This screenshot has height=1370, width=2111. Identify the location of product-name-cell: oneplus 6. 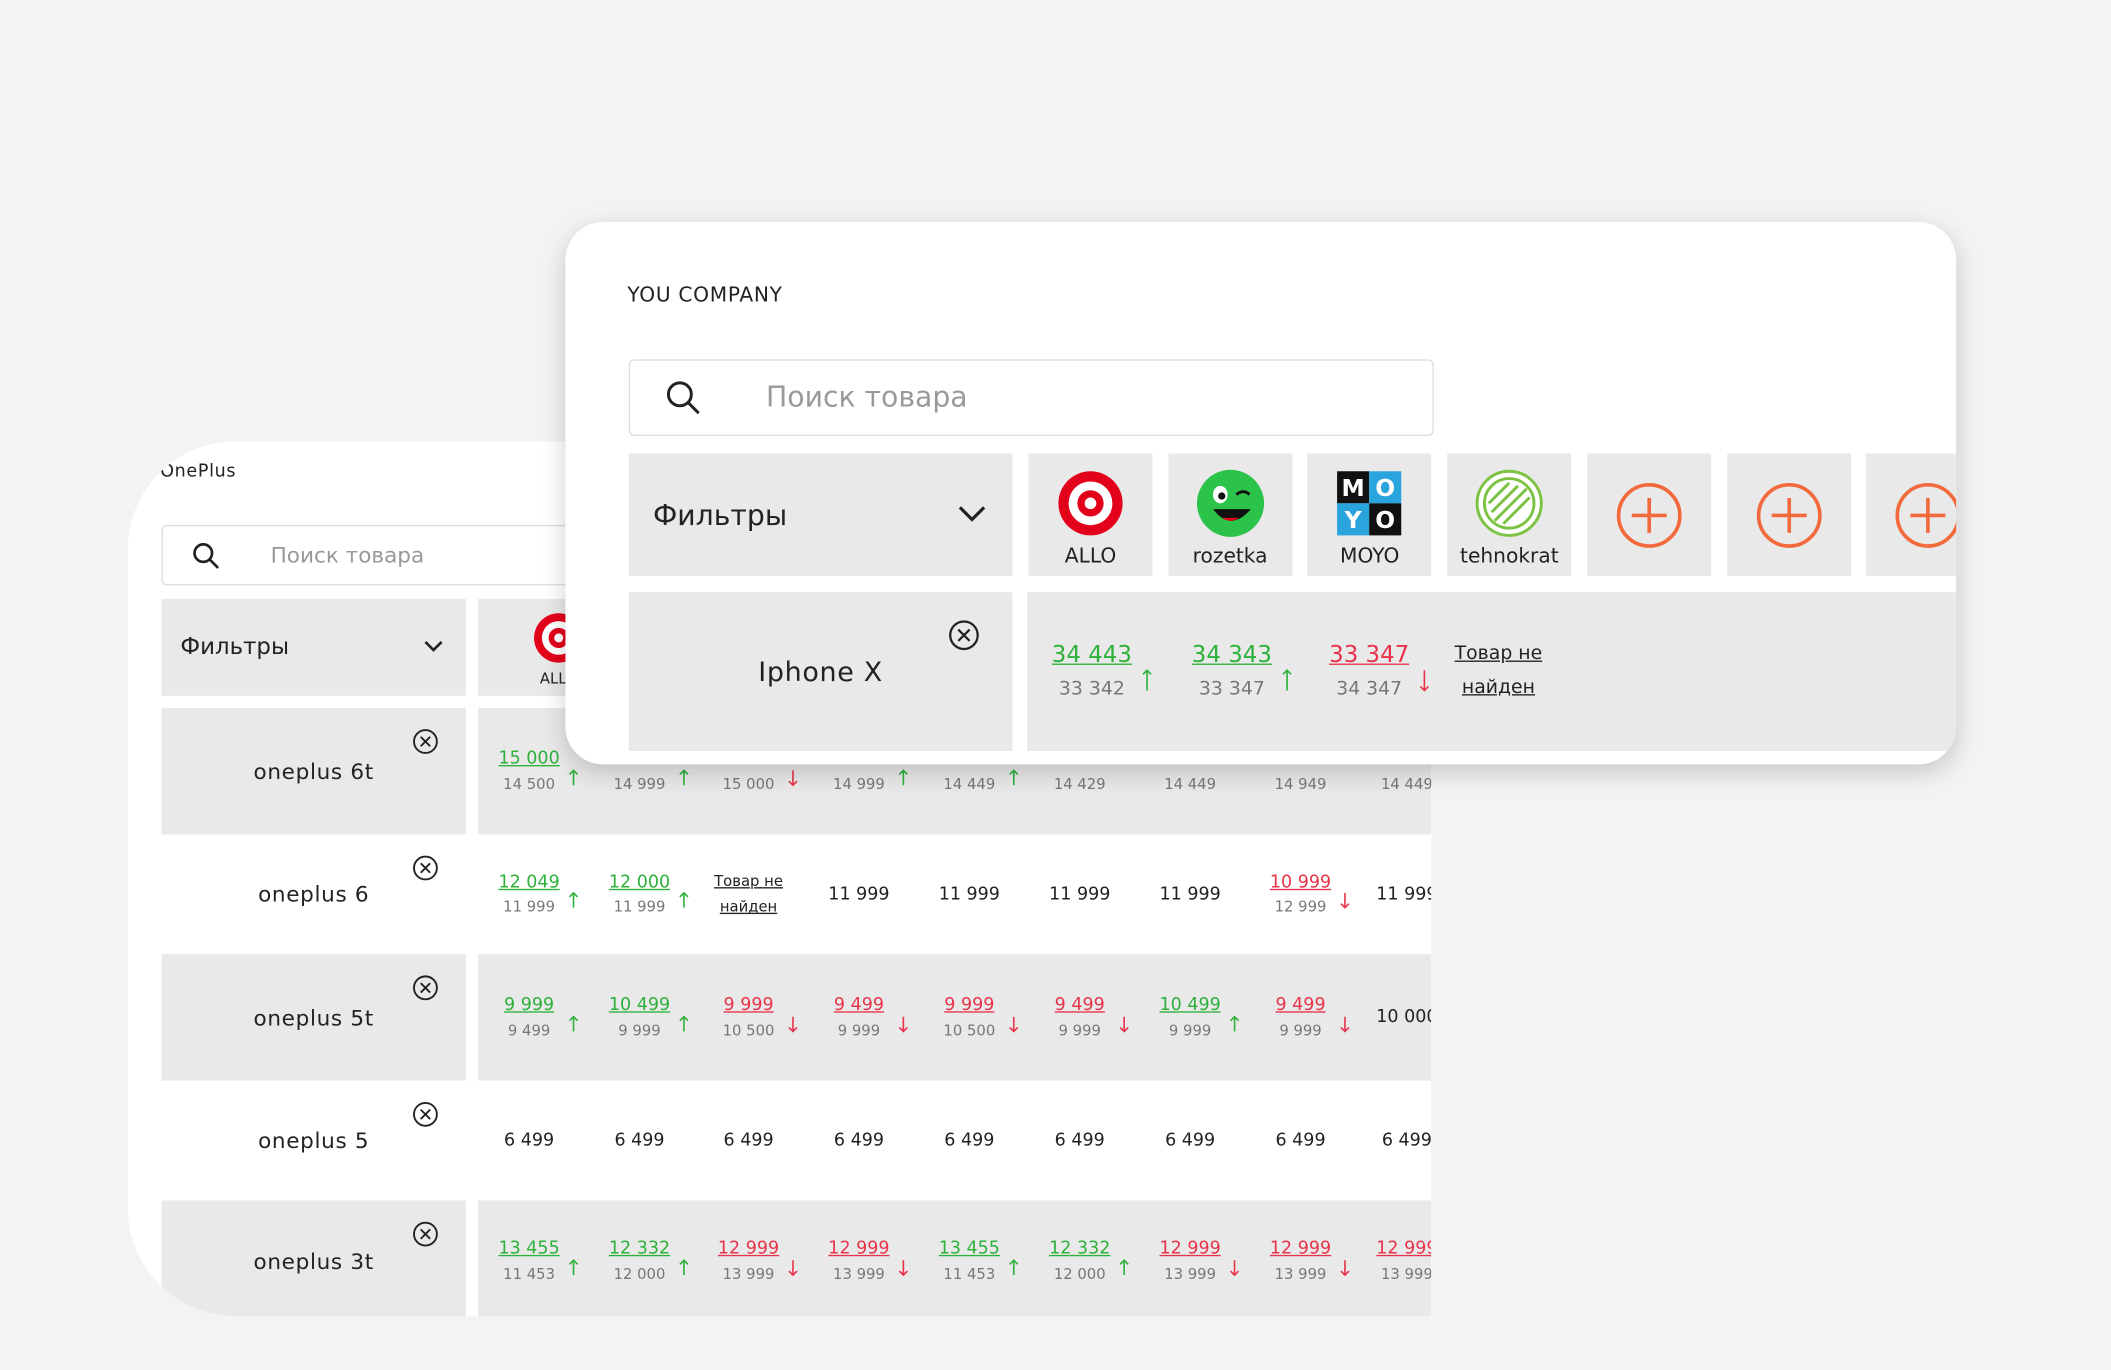
(314, 894).